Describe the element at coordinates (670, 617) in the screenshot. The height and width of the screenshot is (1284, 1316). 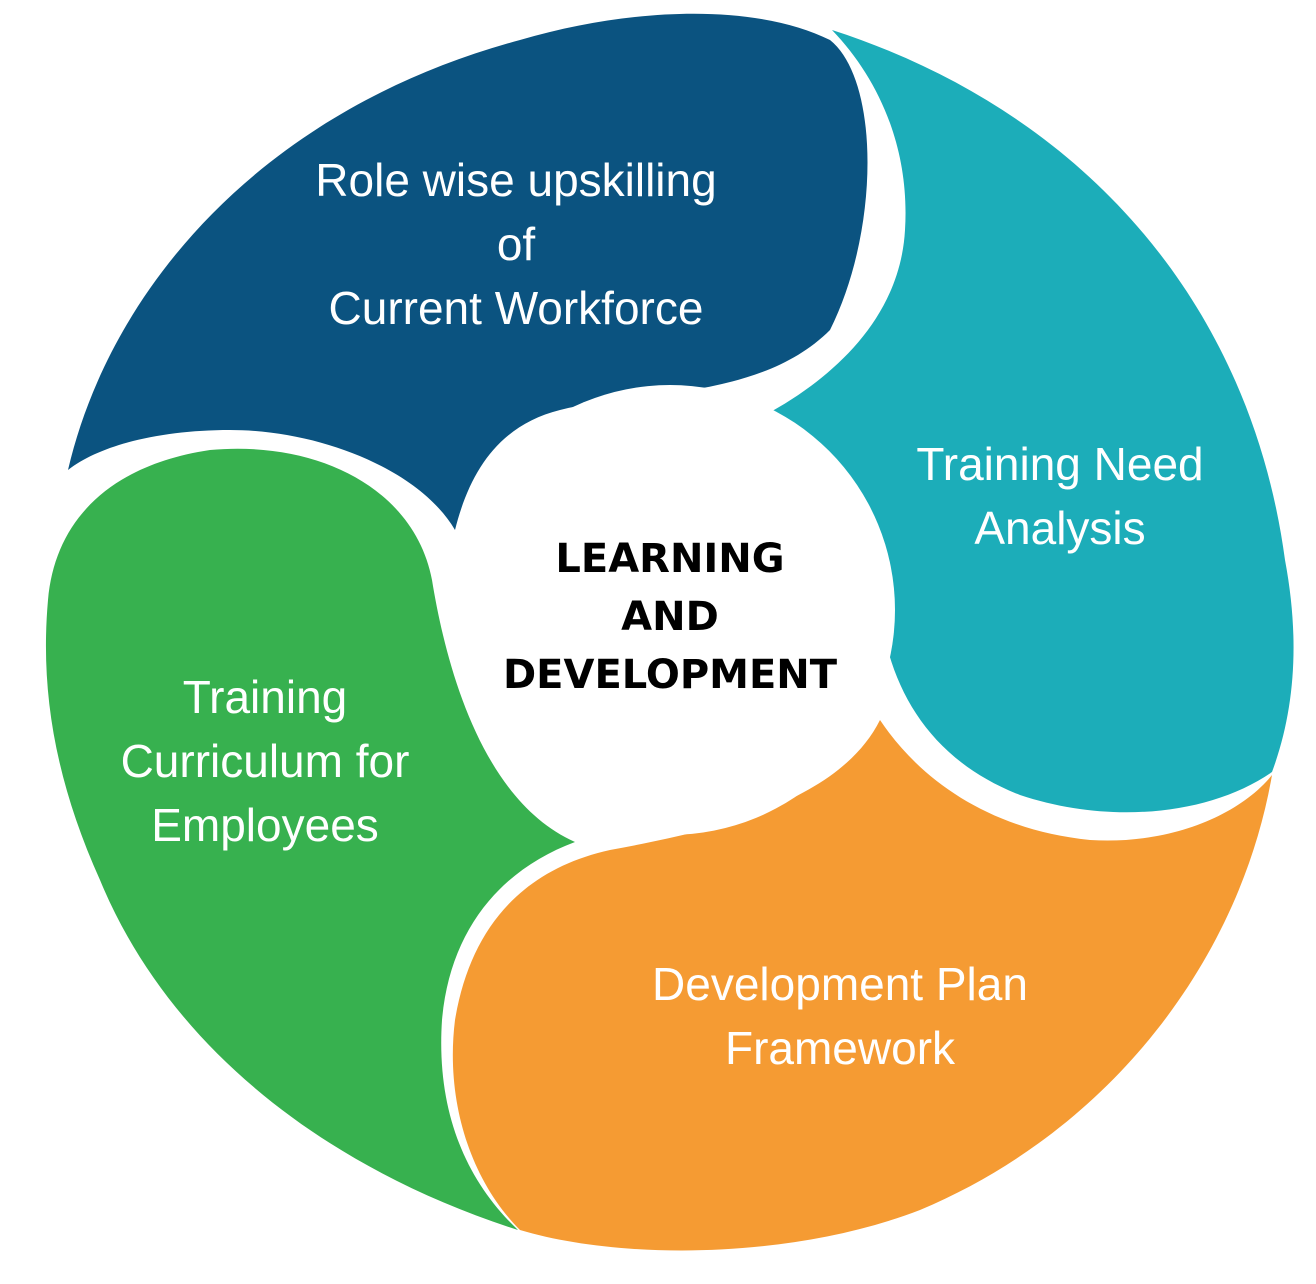
I see `center-title: LEARNING AND DEVELOPMENT` at that location.